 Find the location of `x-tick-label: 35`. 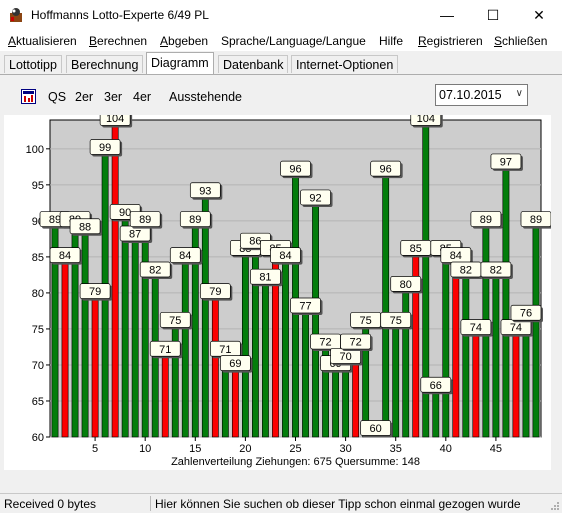

x-tick-label: 35 is located at coordinates (396, 449).